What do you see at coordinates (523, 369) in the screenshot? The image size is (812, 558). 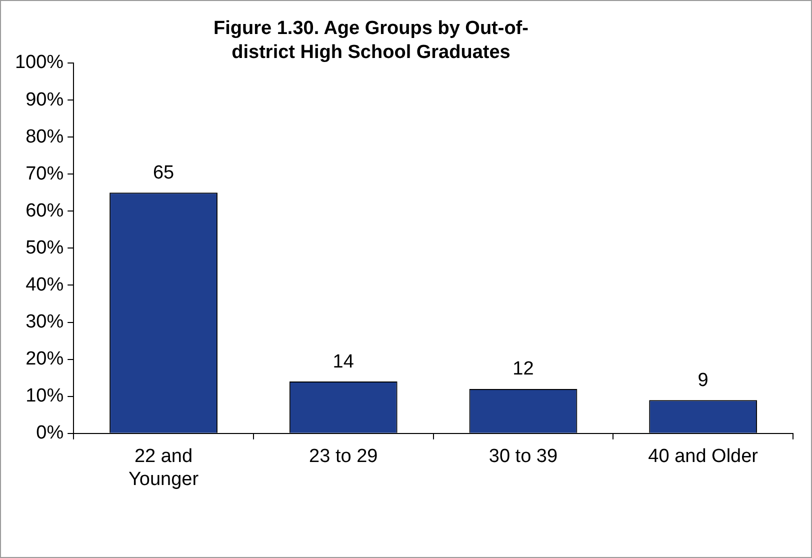 I see `data-label: 12` at bounding box center [523, 369].